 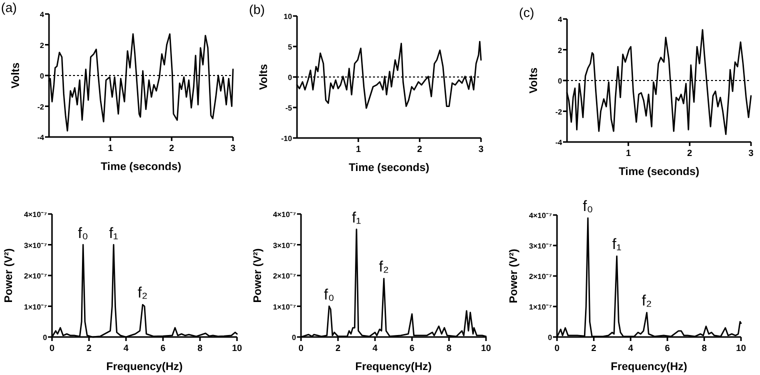 I want to click on chart-title: (b), so click(x=257, y=9).